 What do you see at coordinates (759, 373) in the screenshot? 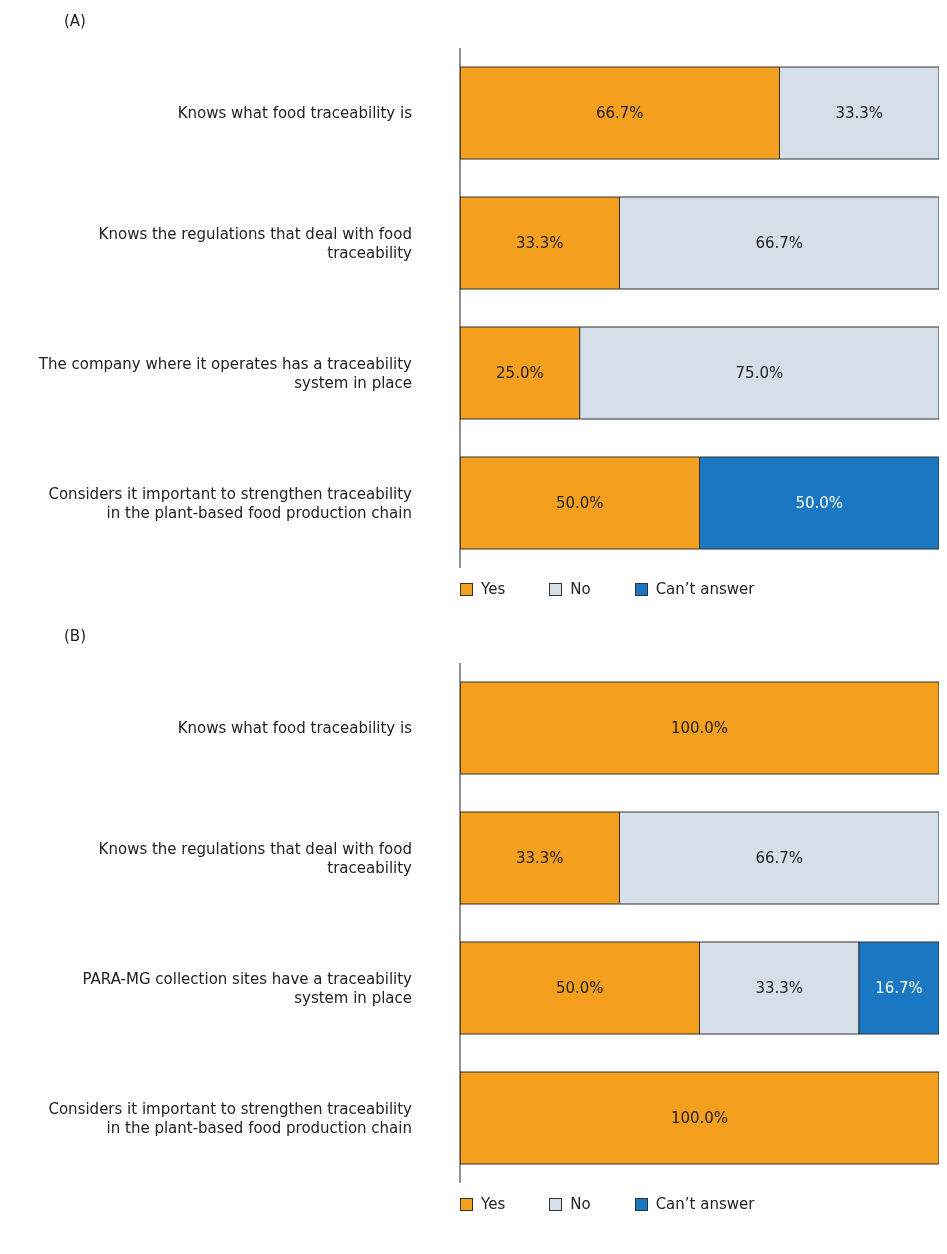
I see `data-label: 75.0%` at bounding box center [759, 373].